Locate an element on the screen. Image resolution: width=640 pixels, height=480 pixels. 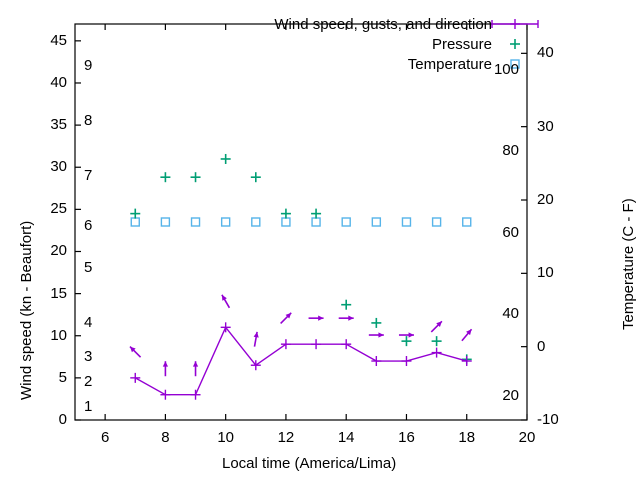
legend-markers is located at coordinates (515, 44).